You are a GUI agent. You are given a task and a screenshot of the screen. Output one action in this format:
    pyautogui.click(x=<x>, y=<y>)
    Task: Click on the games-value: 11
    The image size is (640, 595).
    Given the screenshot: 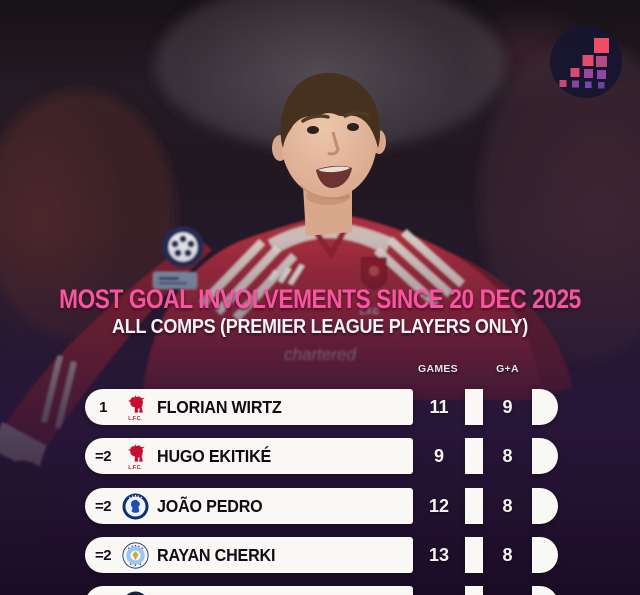 What is the action you would take?
    pyautogui.click(x=439, y=407)
    